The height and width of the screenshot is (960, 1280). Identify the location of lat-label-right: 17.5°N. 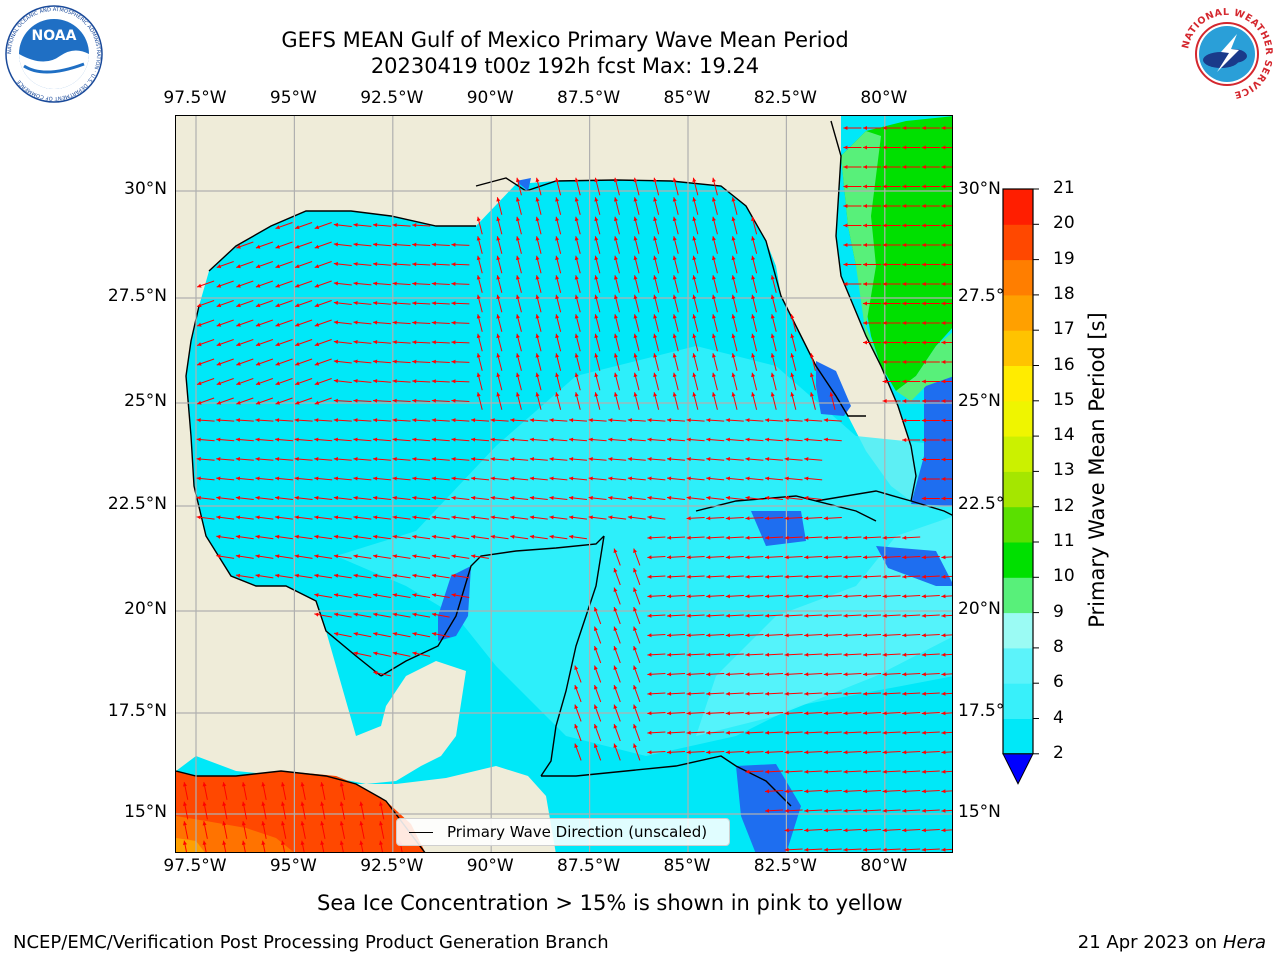
(988, 711).